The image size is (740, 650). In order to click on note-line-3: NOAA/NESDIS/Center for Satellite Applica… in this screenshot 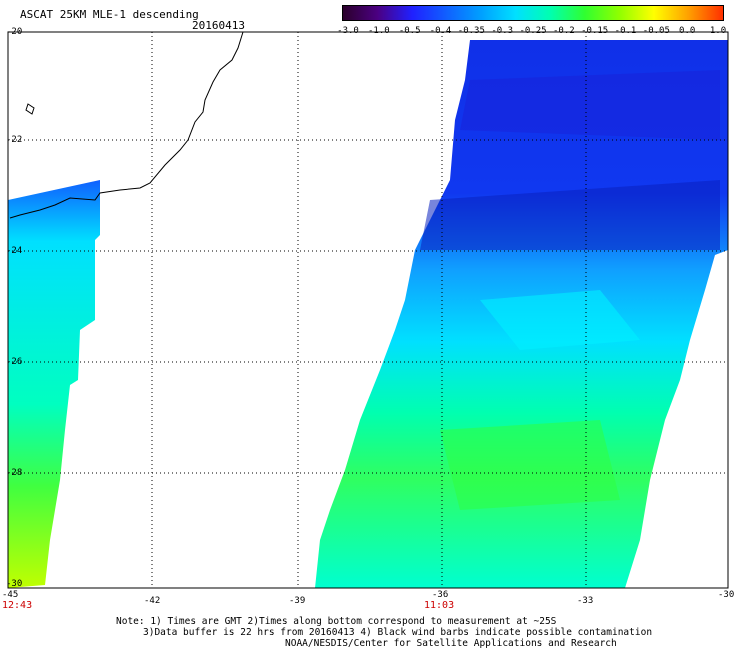, I will do `click(451, 643)`.